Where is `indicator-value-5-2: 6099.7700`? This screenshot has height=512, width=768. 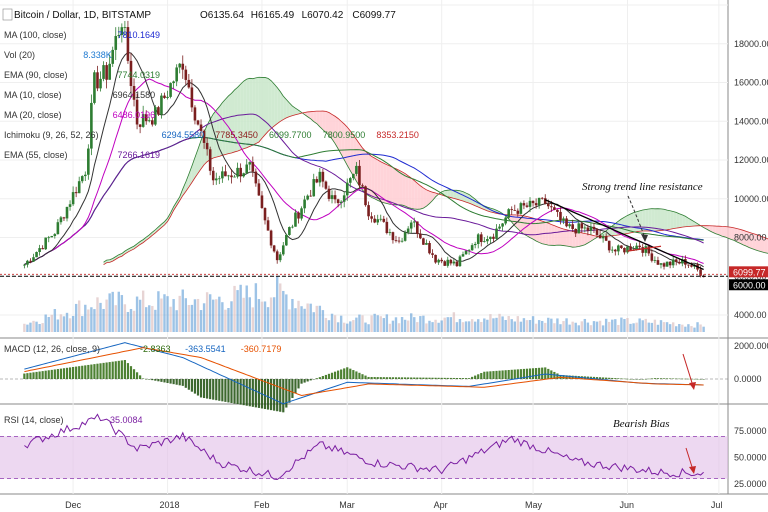
indicator-value-5-2: 6099.7700 is located at coordinates (290, 135).